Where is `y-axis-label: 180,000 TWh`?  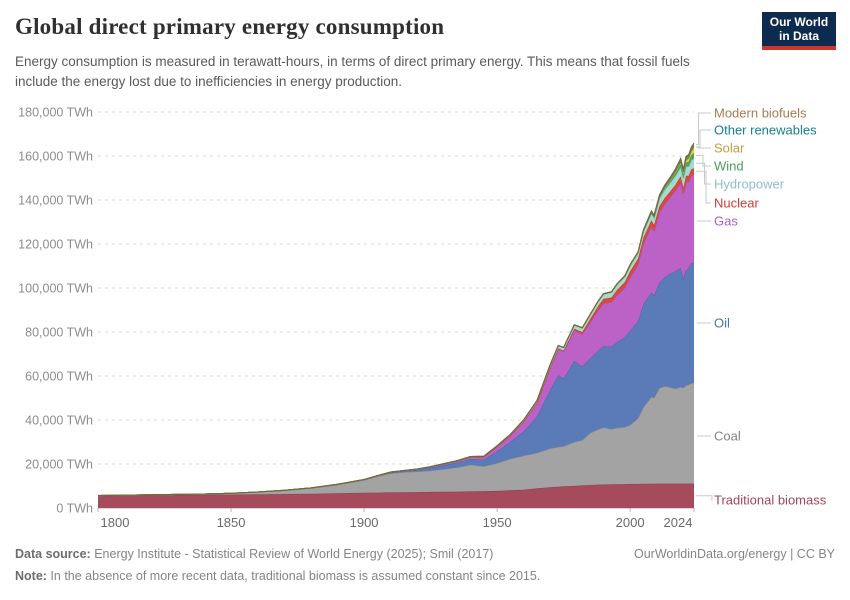
y-axis-label: 180,000 TWh is located at coordinates (55, 113).